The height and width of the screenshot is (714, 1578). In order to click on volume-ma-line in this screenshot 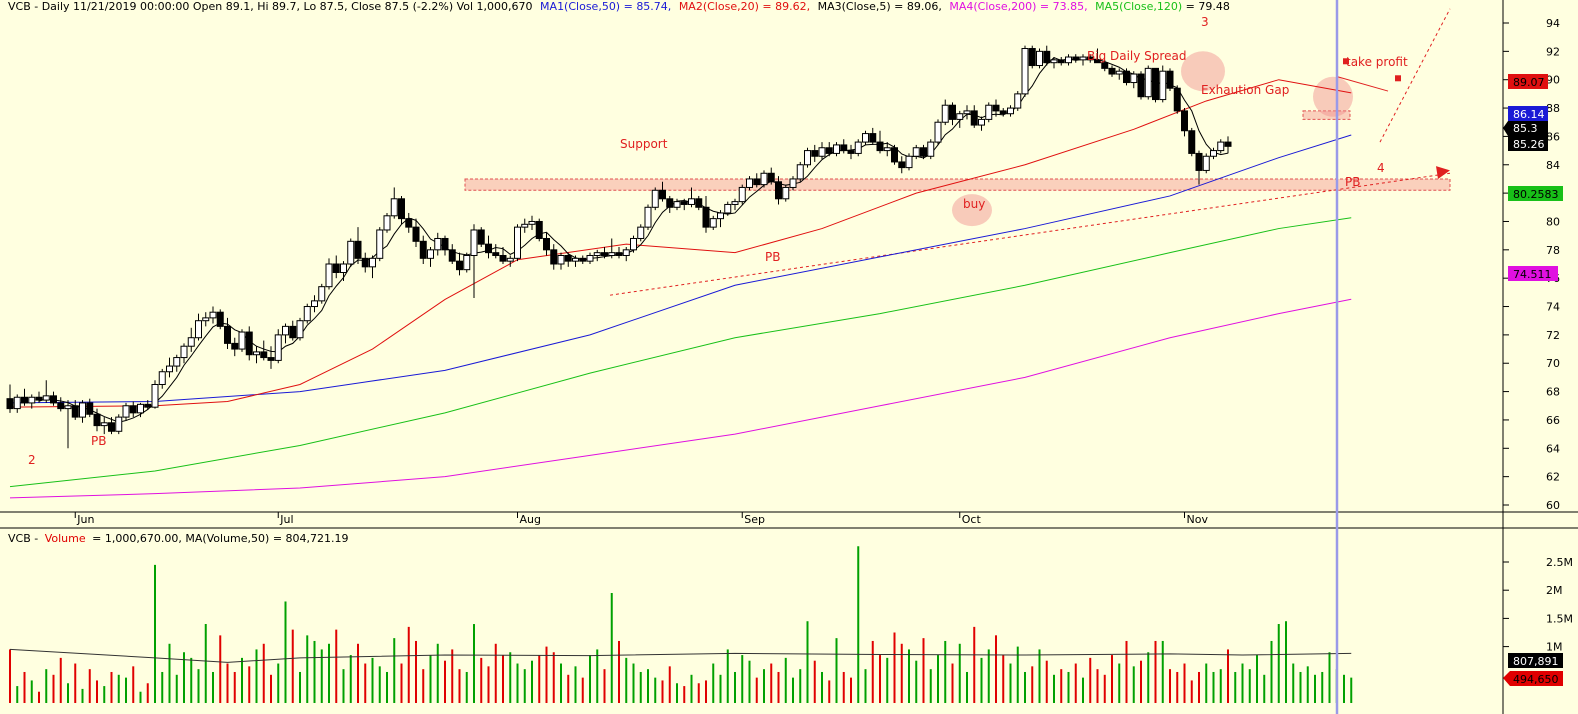, I will do `click(680, 655)`.